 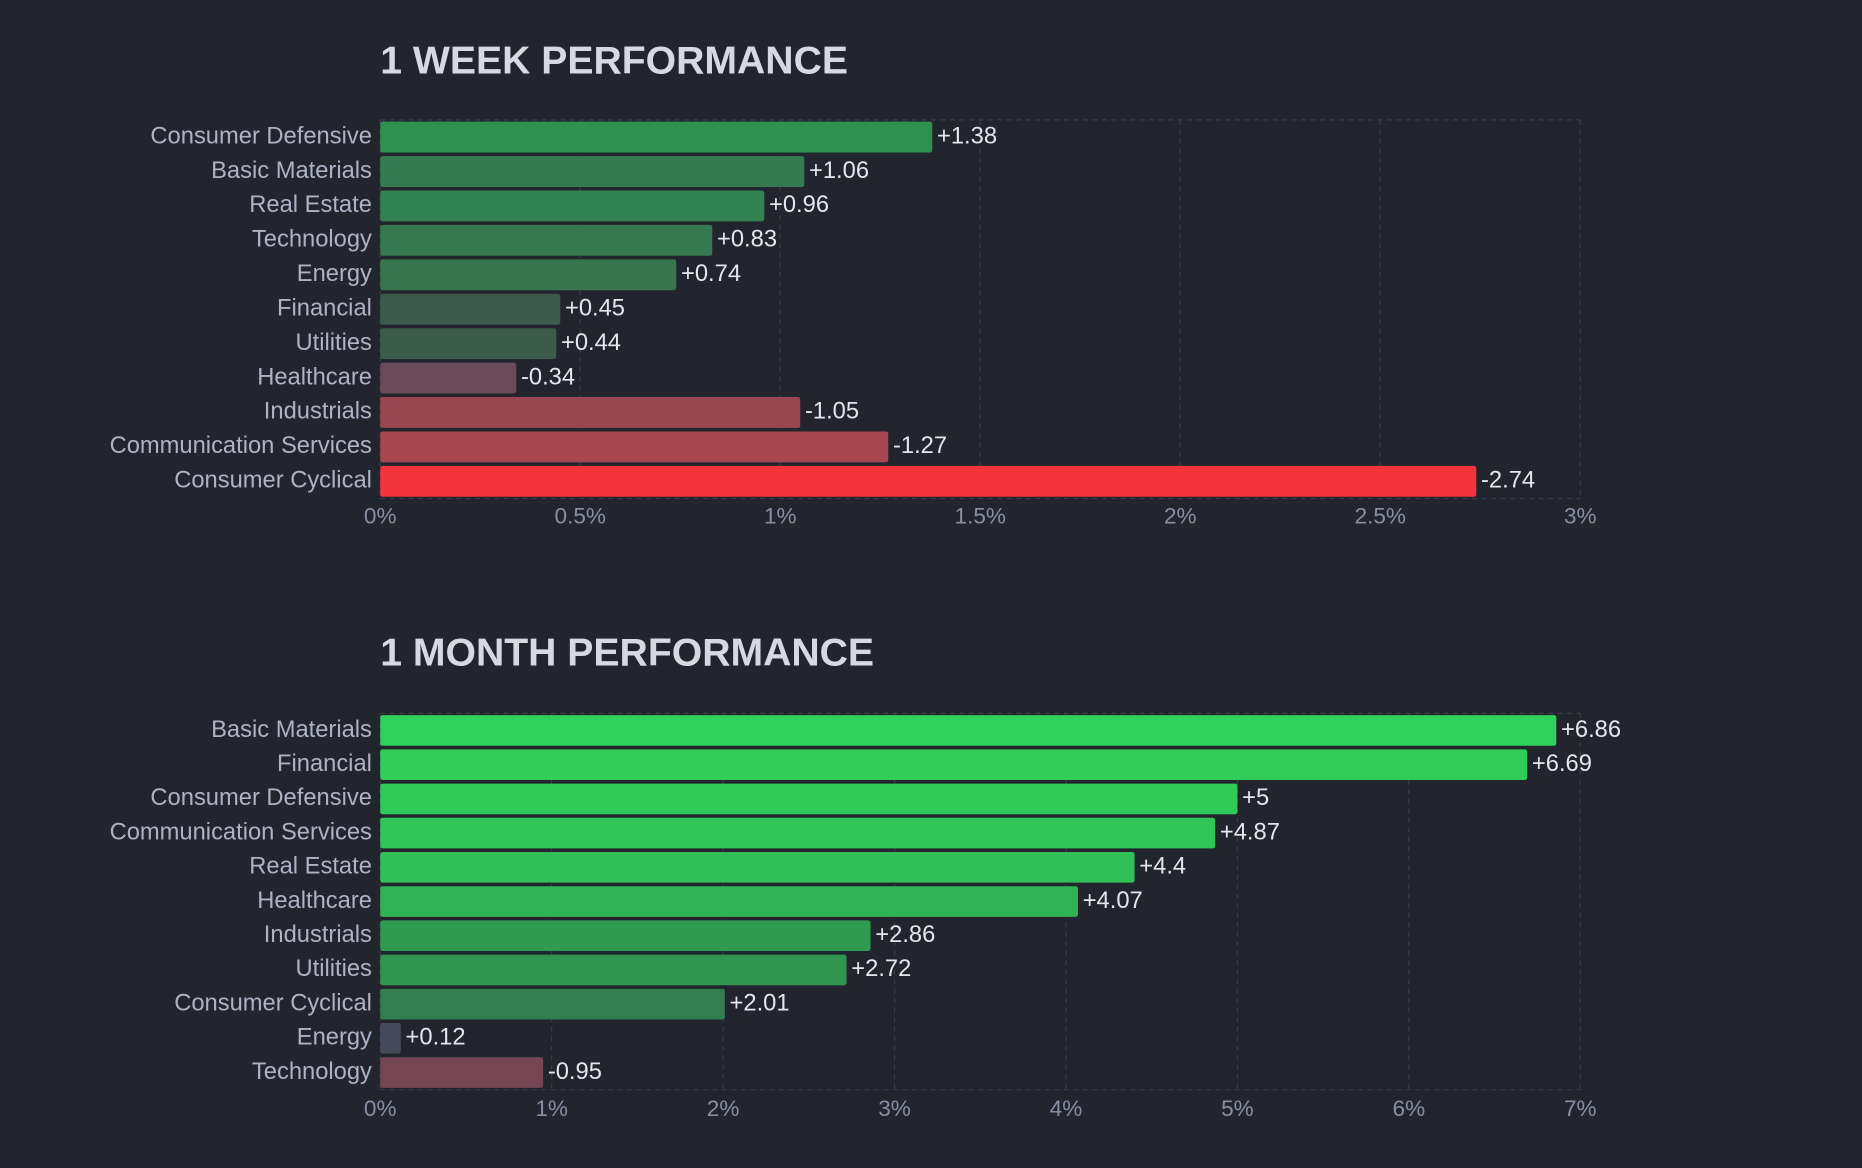 What do you see at coordinates (595, 308) in the screenshot?
I see `value-label: +0.45` at bounding box center [595, 308].